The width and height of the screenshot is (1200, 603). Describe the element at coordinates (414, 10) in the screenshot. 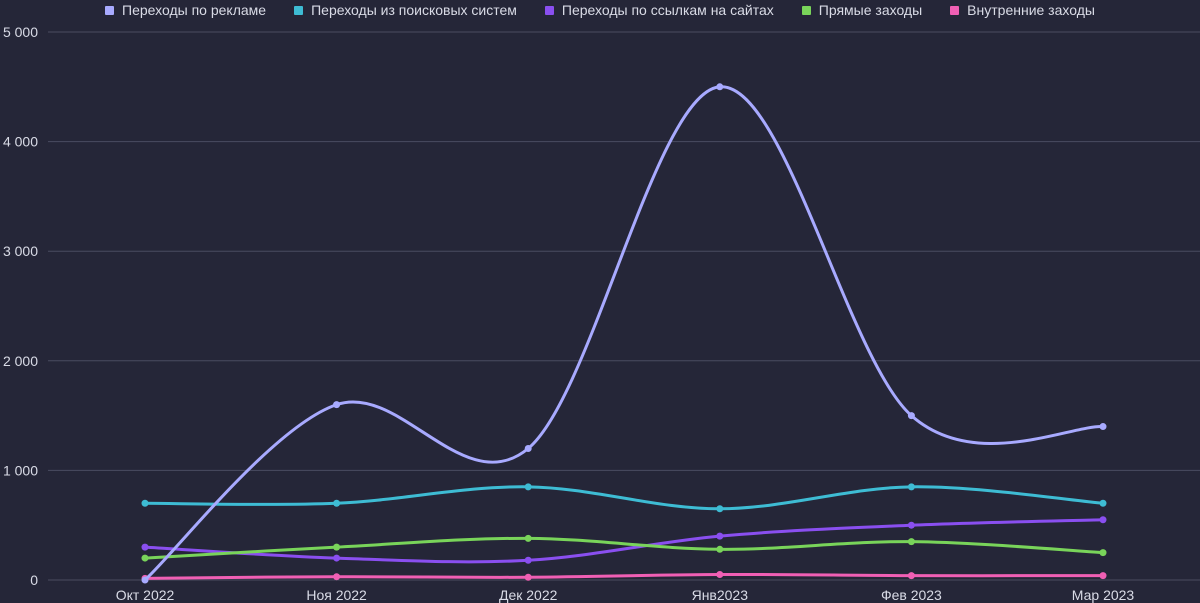

I see `legend-label: Переходы из поисковых систем` at that location.